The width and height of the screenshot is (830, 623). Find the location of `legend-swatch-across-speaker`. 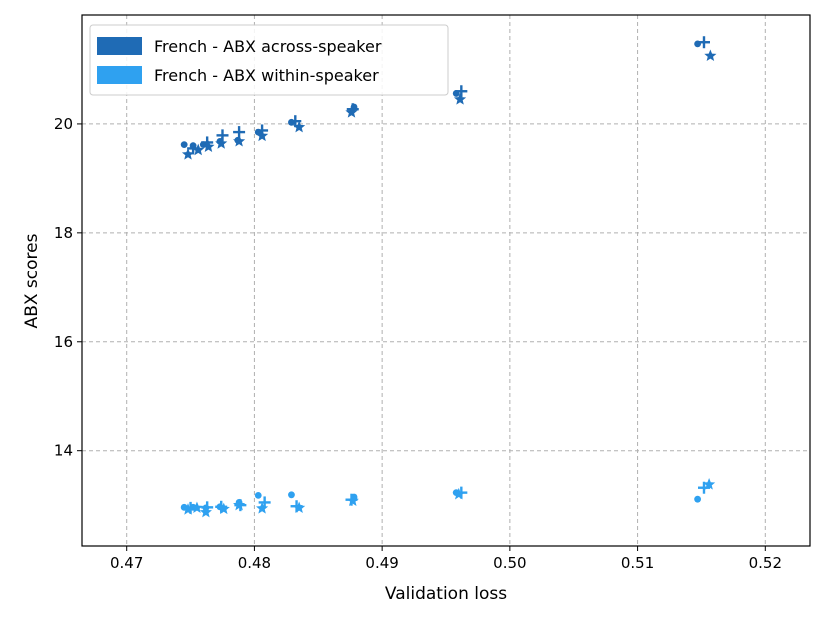

legend-swatch-across-speaker is located at coordinates (119, 46).